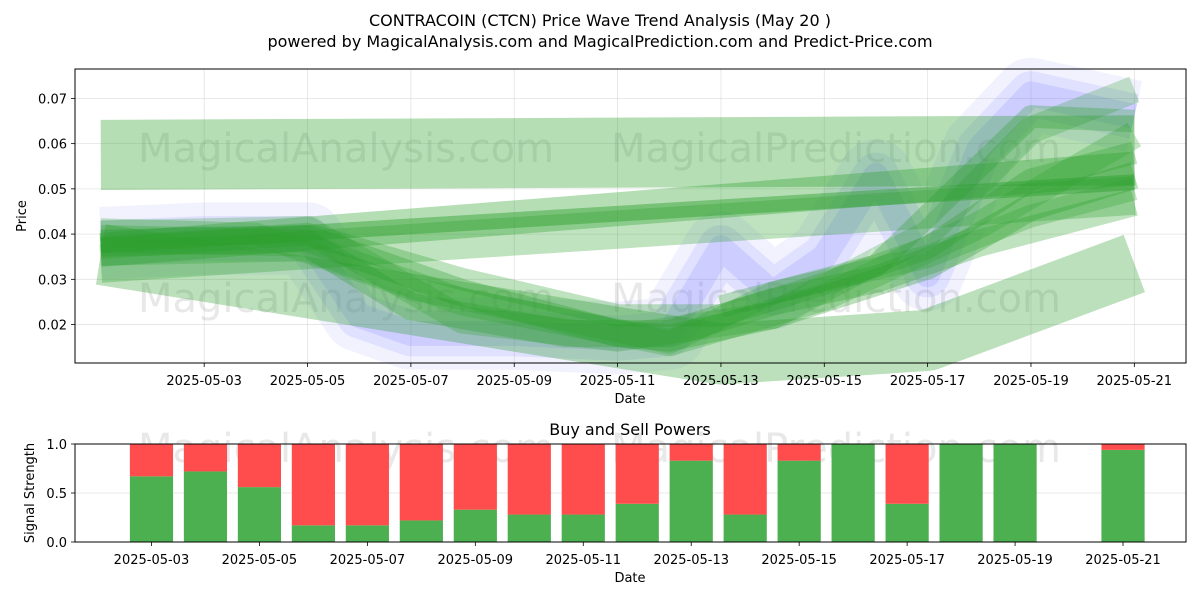 This screenshot has height=604, width=1200. What do you see at coordinates (204, 381) in the screenshot?
I see `price-x-tick-label: 2025-05-03` at bounding box center [204, 381].